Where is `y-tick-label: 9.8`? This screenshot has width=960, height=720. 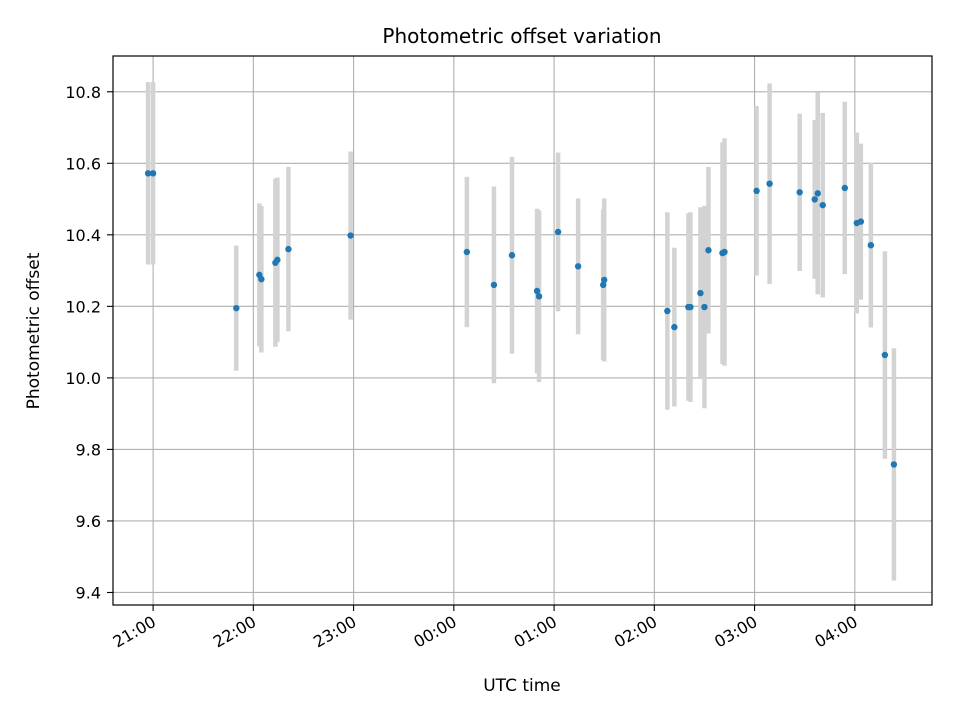
y-tick-label: 9.8 is located at coordinates (88, 449).